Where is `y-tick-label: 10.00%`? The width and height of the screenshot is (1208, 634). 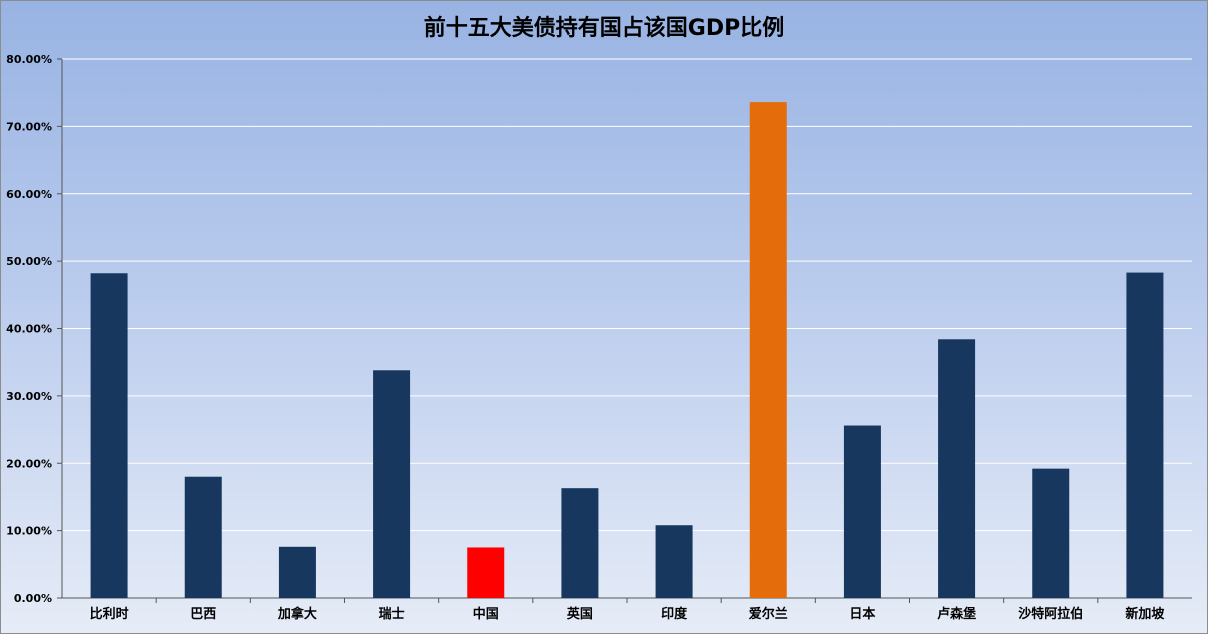 y-tick-label: 10.00% is located at coordinates (29, 531).